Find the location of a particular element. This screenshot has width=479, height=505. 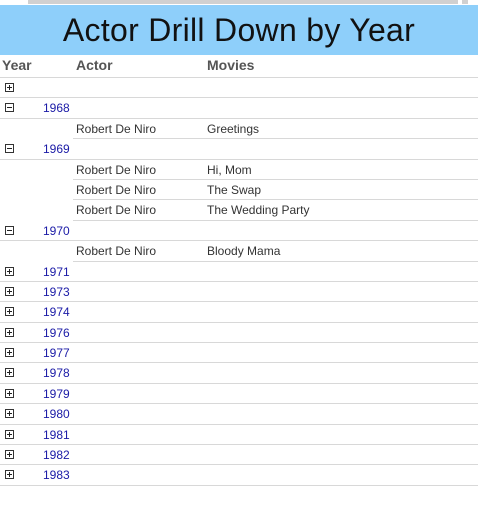

group-row: 1968 is located at coordinates (239, 108).